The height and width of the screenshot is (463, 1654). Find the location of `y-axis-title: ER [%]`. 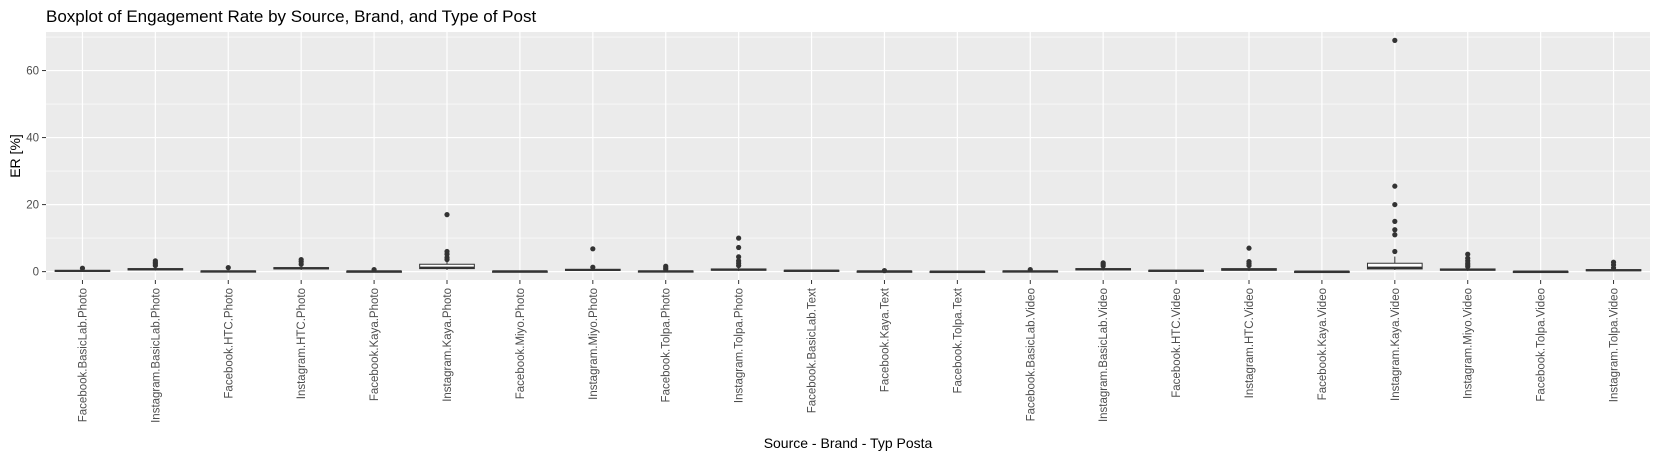

y-axis-title: ER [%] is located at coordinates (15, 156).